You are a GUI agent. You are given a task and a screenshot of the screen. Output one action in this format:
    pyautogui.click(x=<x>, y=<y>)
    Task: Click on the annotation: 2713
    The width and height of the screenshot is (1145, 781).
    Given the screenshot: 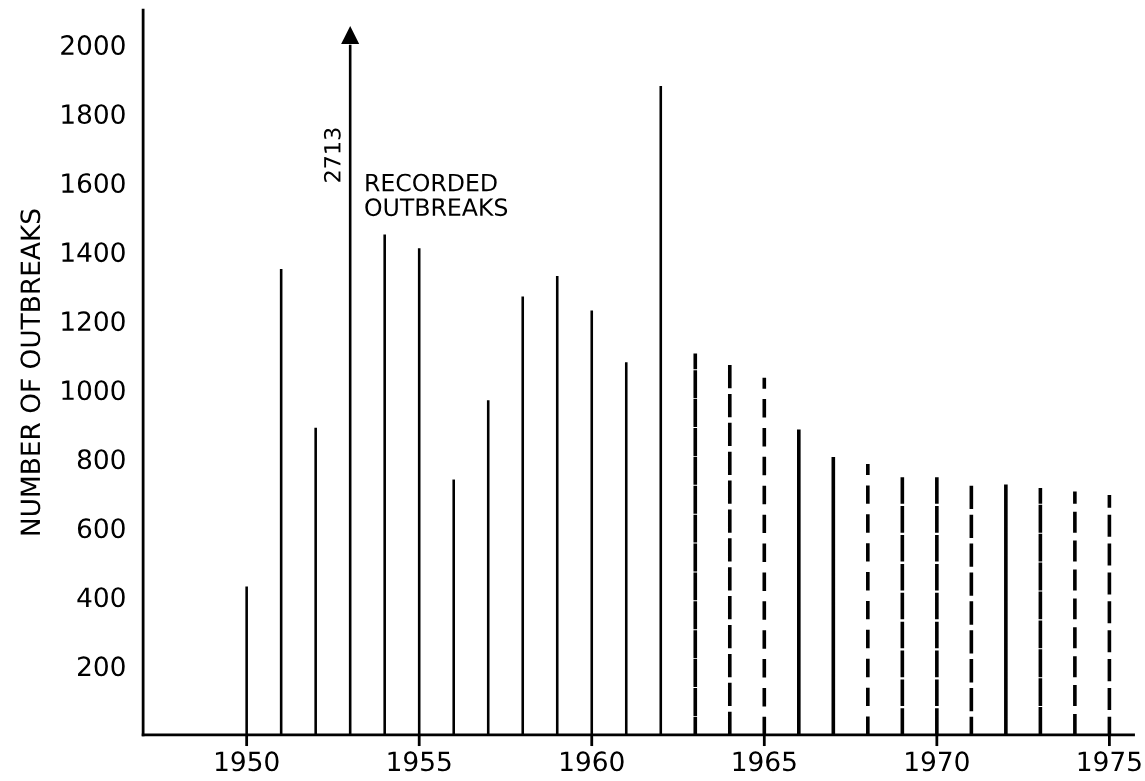 What is the action you would take?
    pyautogui.click(x=332, y=155)
    